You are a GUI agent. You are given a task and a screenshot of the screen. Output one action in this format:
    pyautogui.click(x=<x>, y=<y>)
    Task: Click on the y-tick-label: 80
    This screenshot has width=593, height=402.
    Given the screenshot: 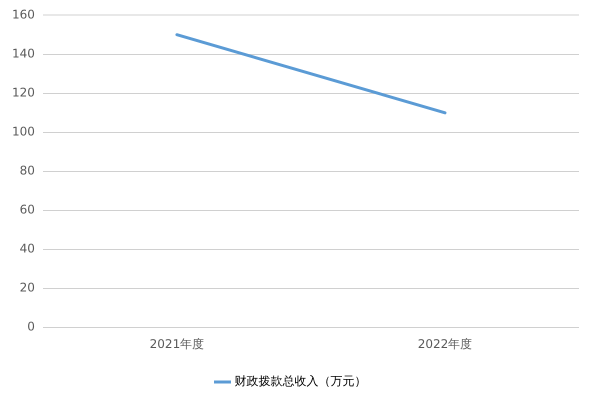 What is the action you would take?
    pyautogui.click(x=27, y=171)
    